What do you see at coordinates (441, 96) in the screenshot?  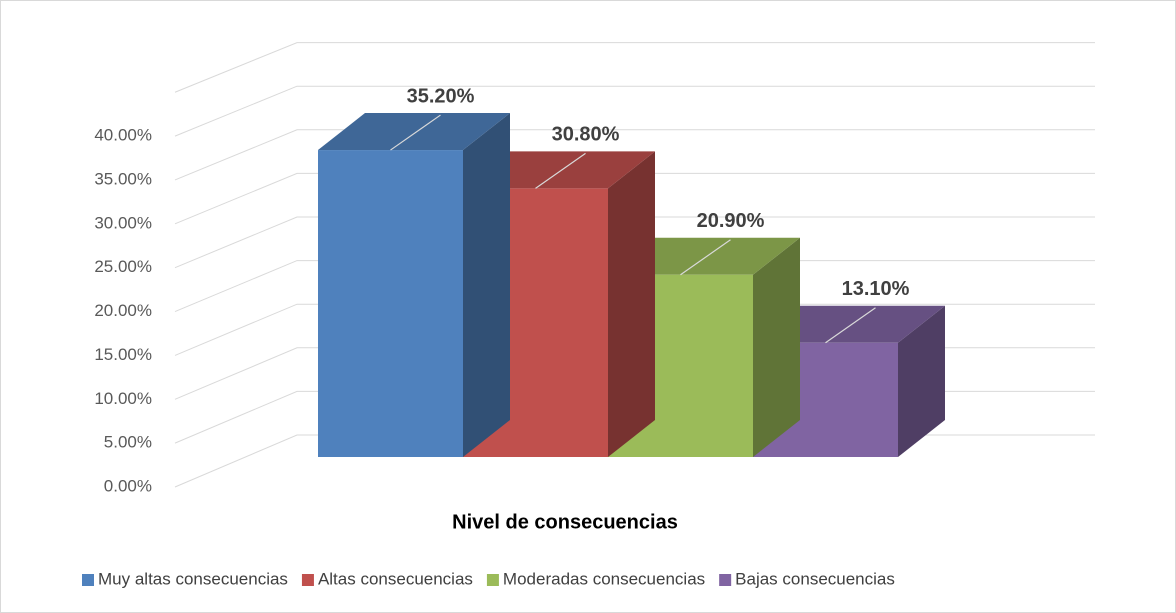 I see `data-label: 35.20%` at bounding box center [441, 96].